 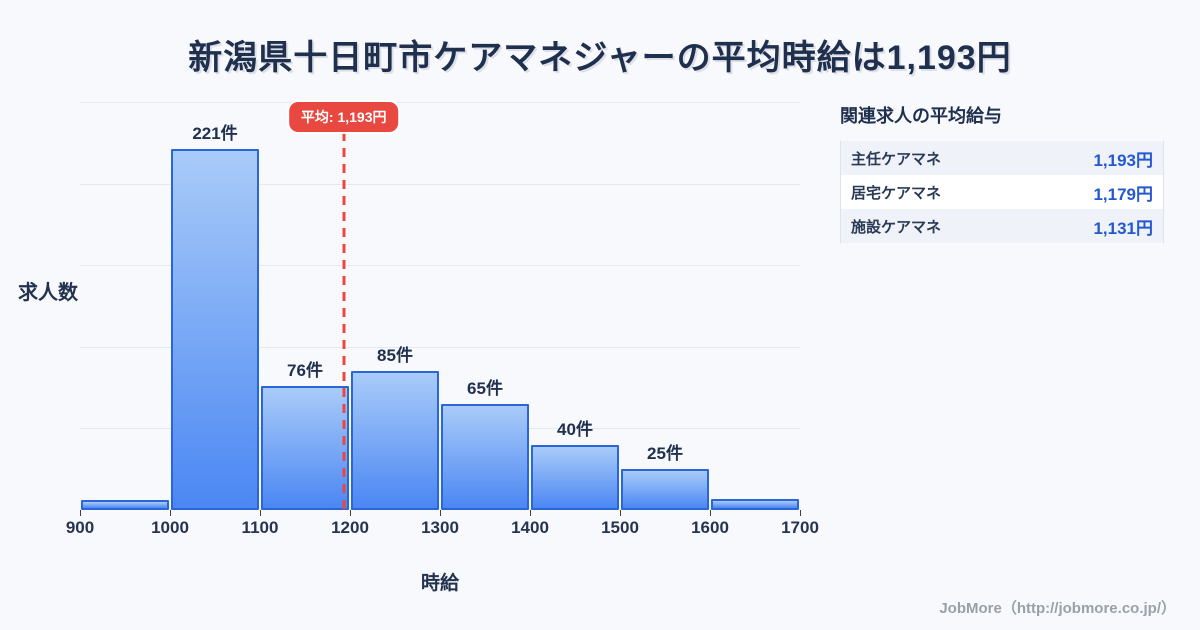 What do you see at coordinates (710, 527) in the screenshot?
I see `x-axis-tick-label: 1600` at bounding box center [710, 527].